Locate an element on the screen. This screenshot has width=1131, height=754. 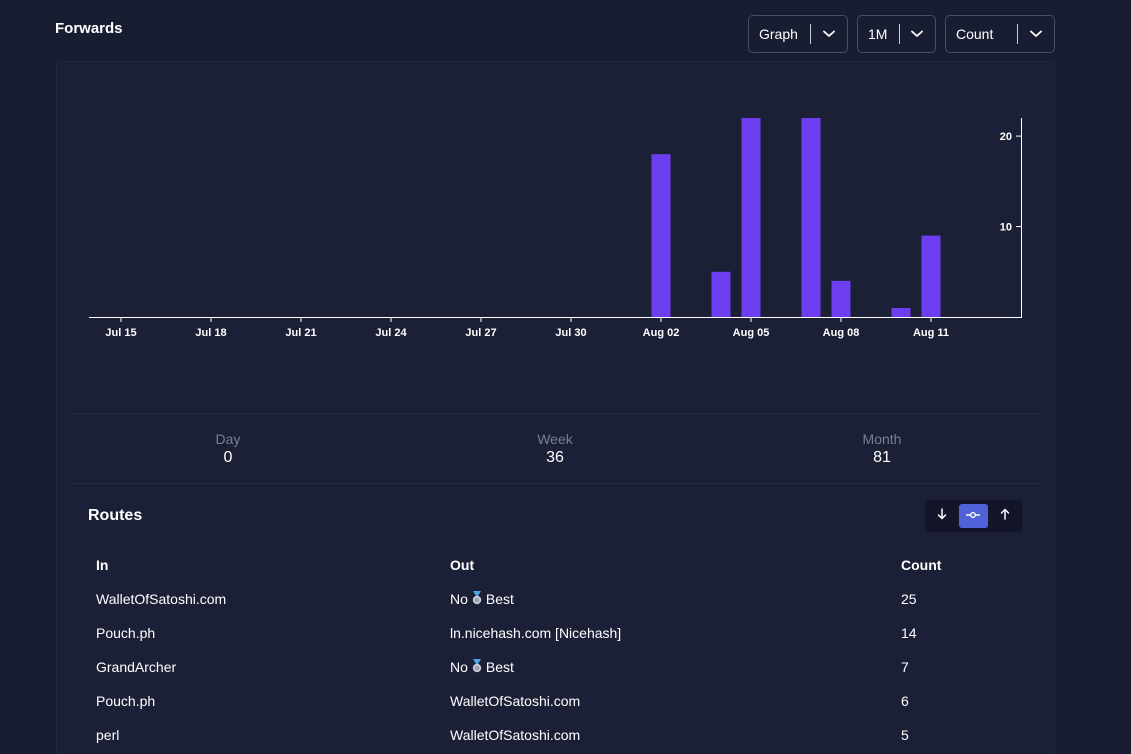
table-row: GrandArcher No Best 7 is located at coordinates (561, 667).